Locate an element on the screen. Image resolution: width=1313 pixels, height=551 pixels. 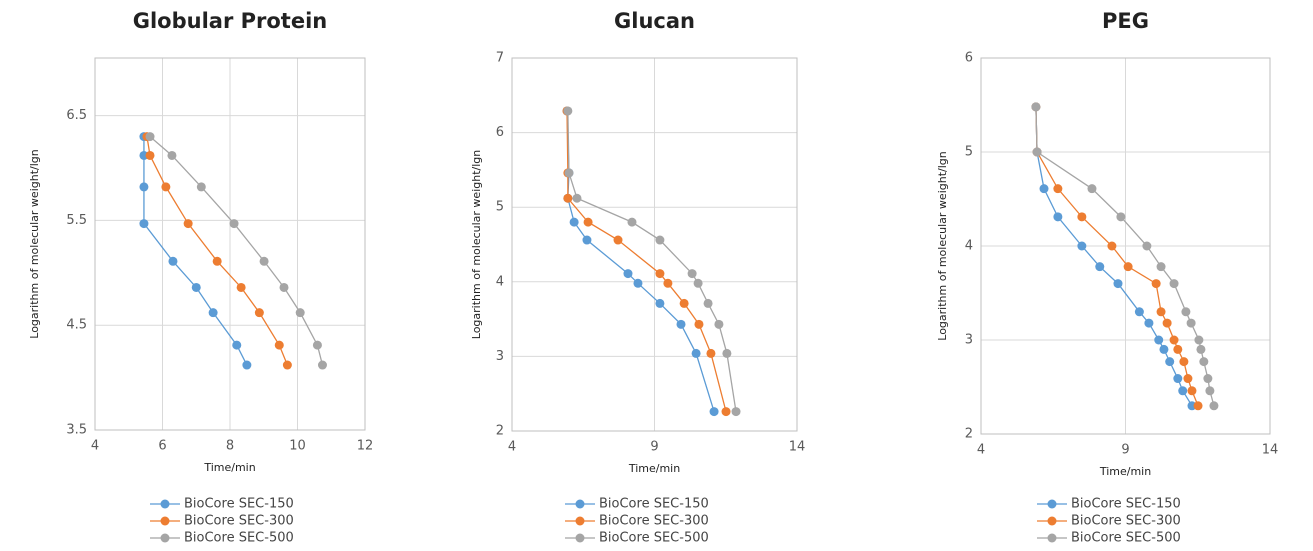
legend-label: BioCore SEC-300 is located at coordinates (239, 521).